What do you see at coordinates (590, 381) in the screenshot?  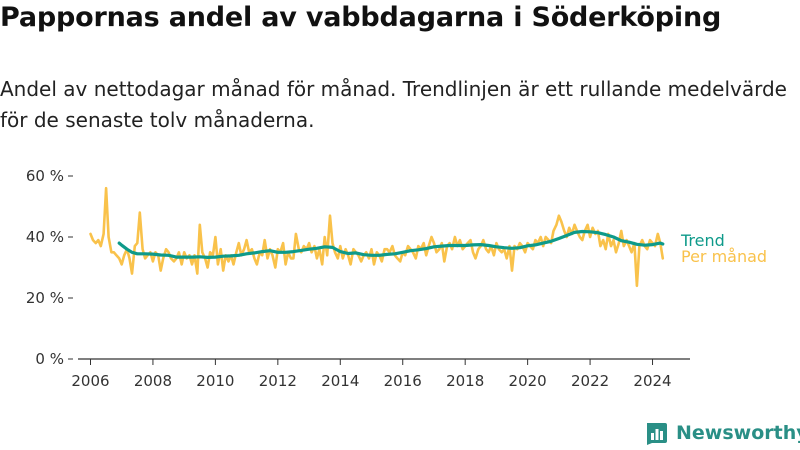 I see `x-tick-label: 2022` at bounding box center [590, 381].